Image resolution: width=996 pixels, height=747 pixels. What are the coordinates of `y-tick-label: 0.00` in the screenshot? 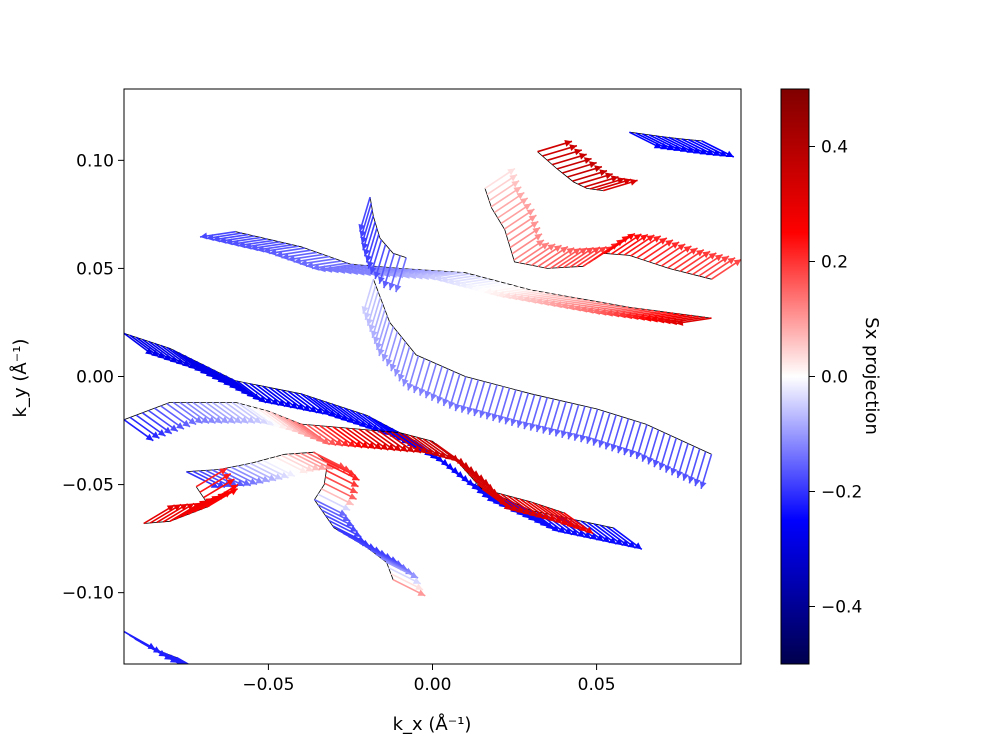 It's located at (95, 378).